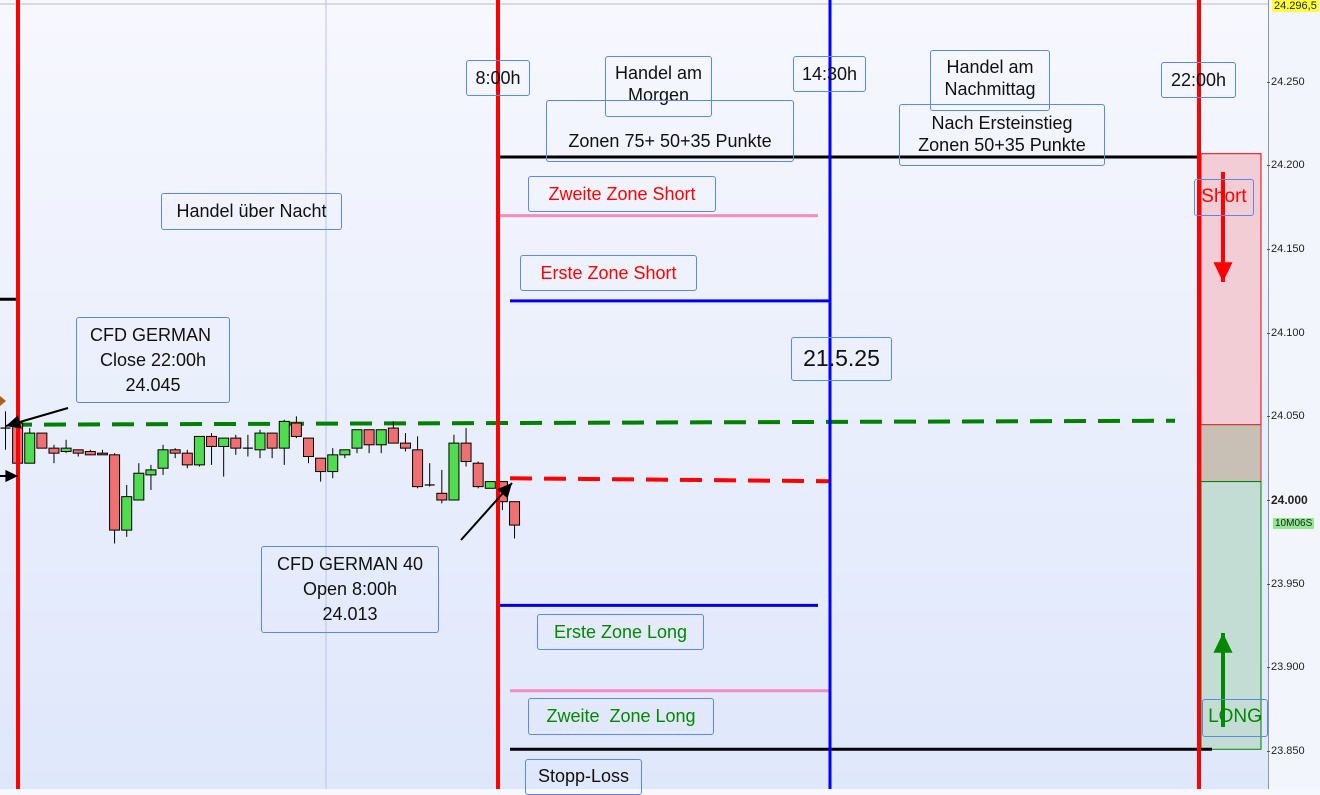  What do you see at coordinates (350, 589) in the screenshot?
I see `label-open-8-00h: CFD GERMAN 40 Open 8:00h 24.013` at bounding box center [350, 589].